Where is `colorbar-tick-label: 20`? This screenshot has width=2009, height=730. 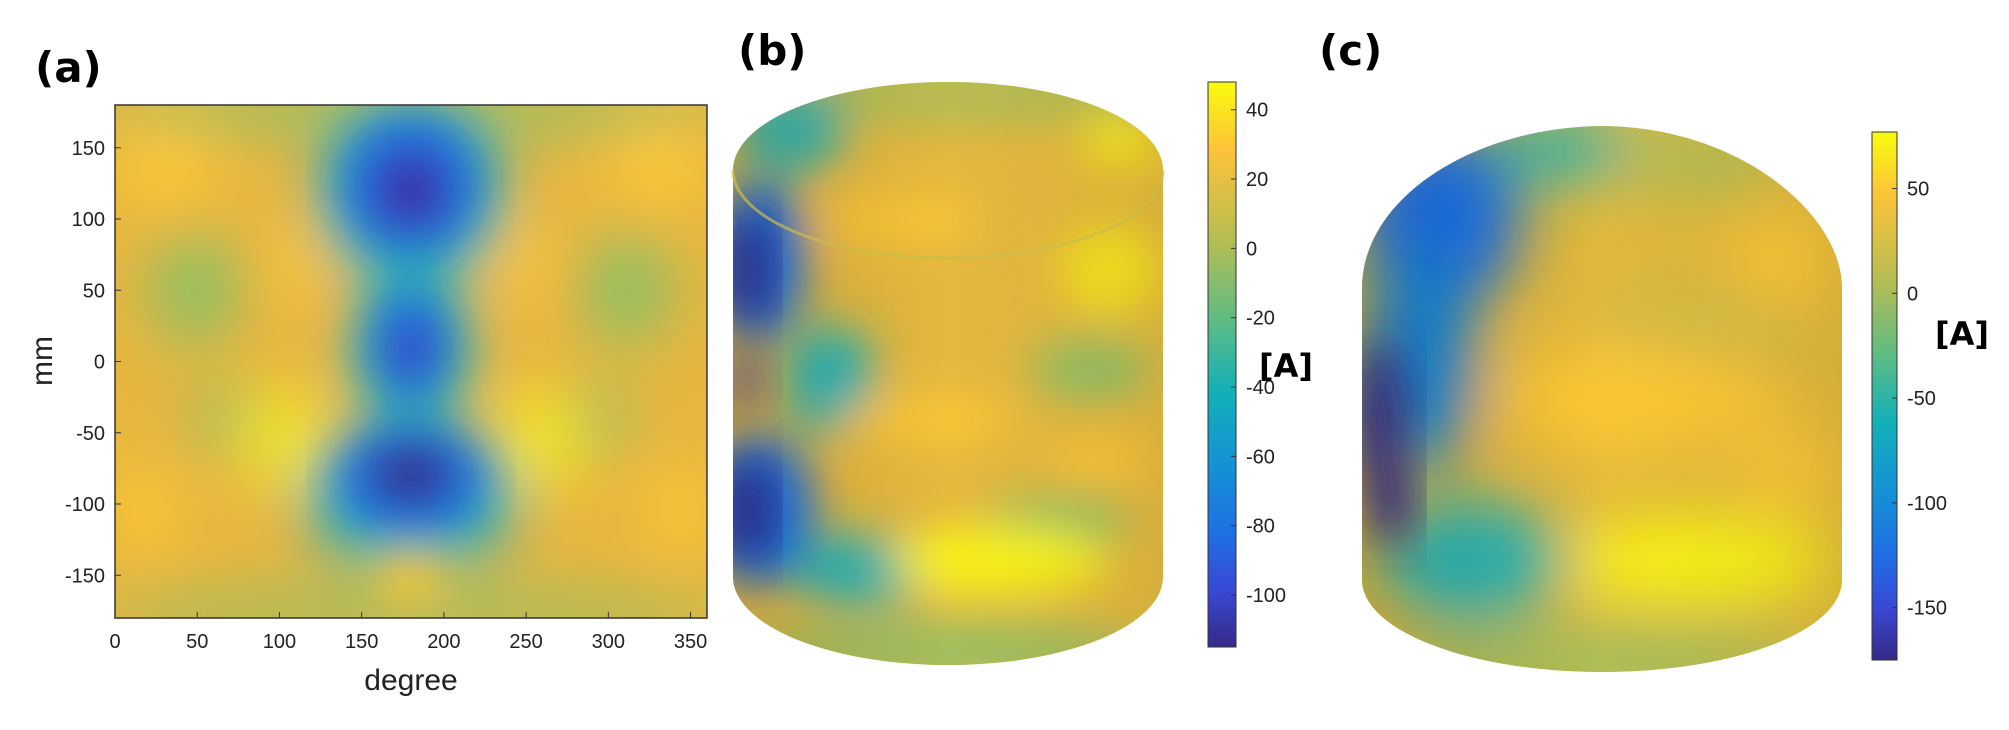 colorbar-tick-label: 20 is located at coordinates (1257, 180).